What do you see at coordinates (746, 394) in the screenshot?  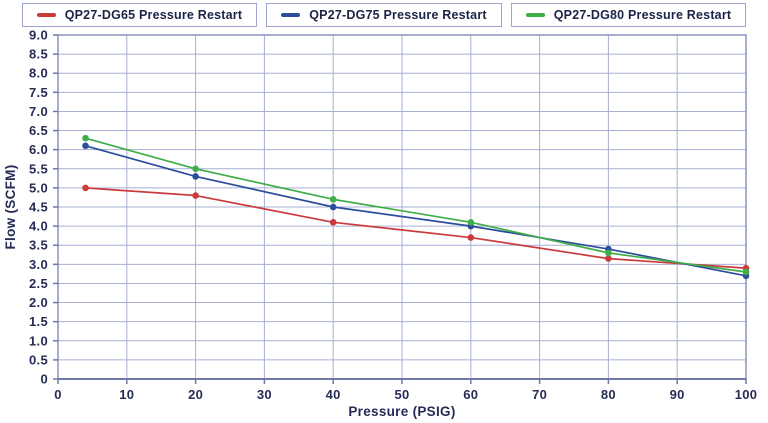 I see `x-tick-label: 100` at bounding box center [746, 394].